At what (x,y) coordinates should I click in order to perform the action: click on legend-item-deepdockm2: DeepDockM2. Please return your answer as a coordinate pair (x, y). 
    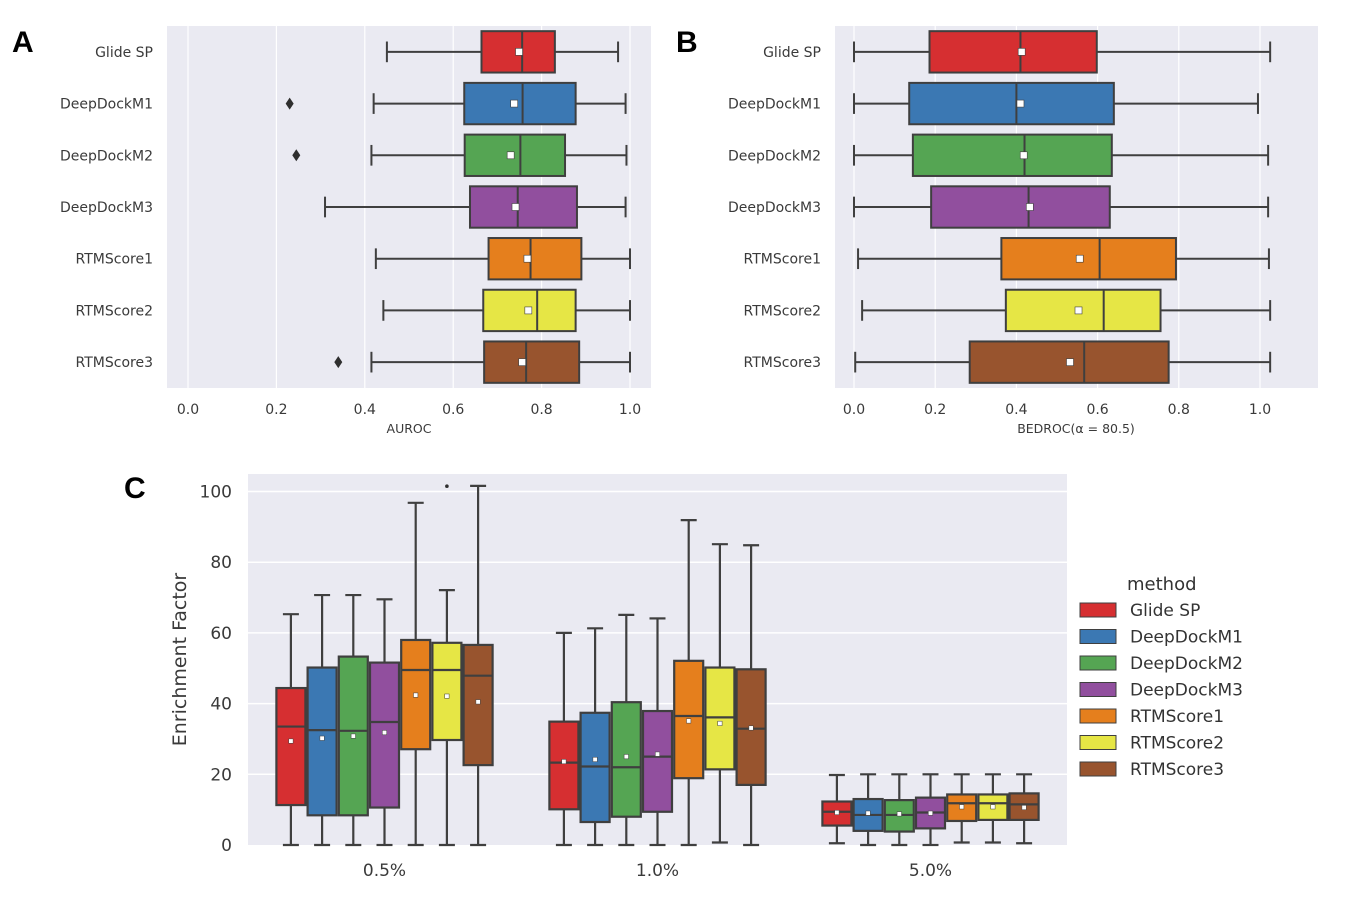
    Looking at the image, I should click on (1161, 664).